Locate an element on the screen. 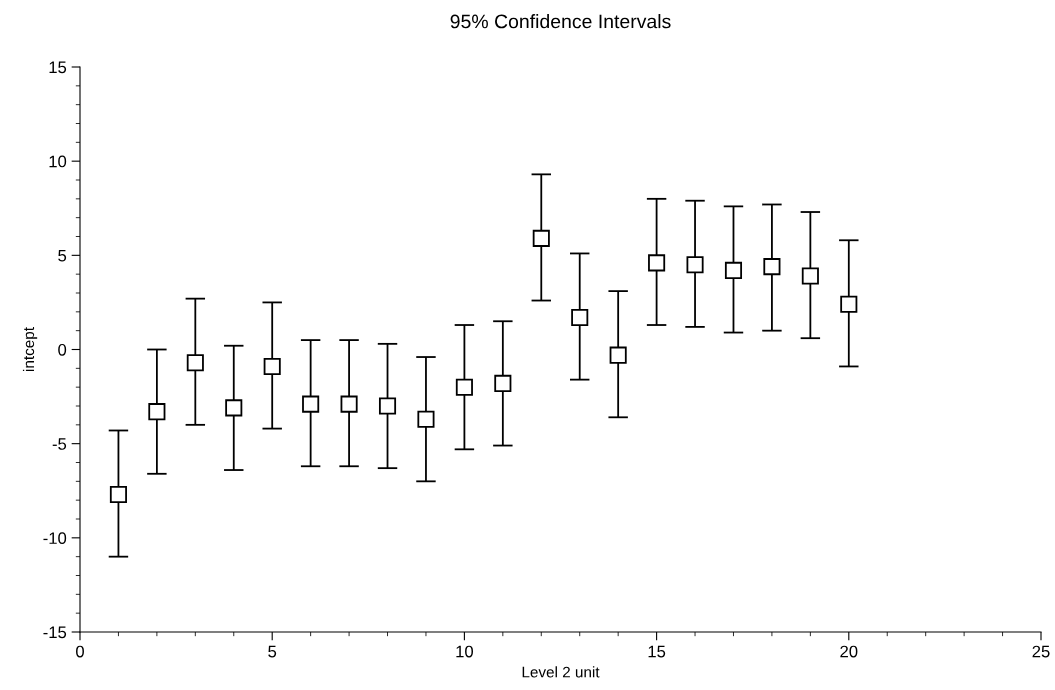 Image resolution: width=1055 pixels, height=690 pixels. y-tick-label: 15 is located at coordinates (58, 67).